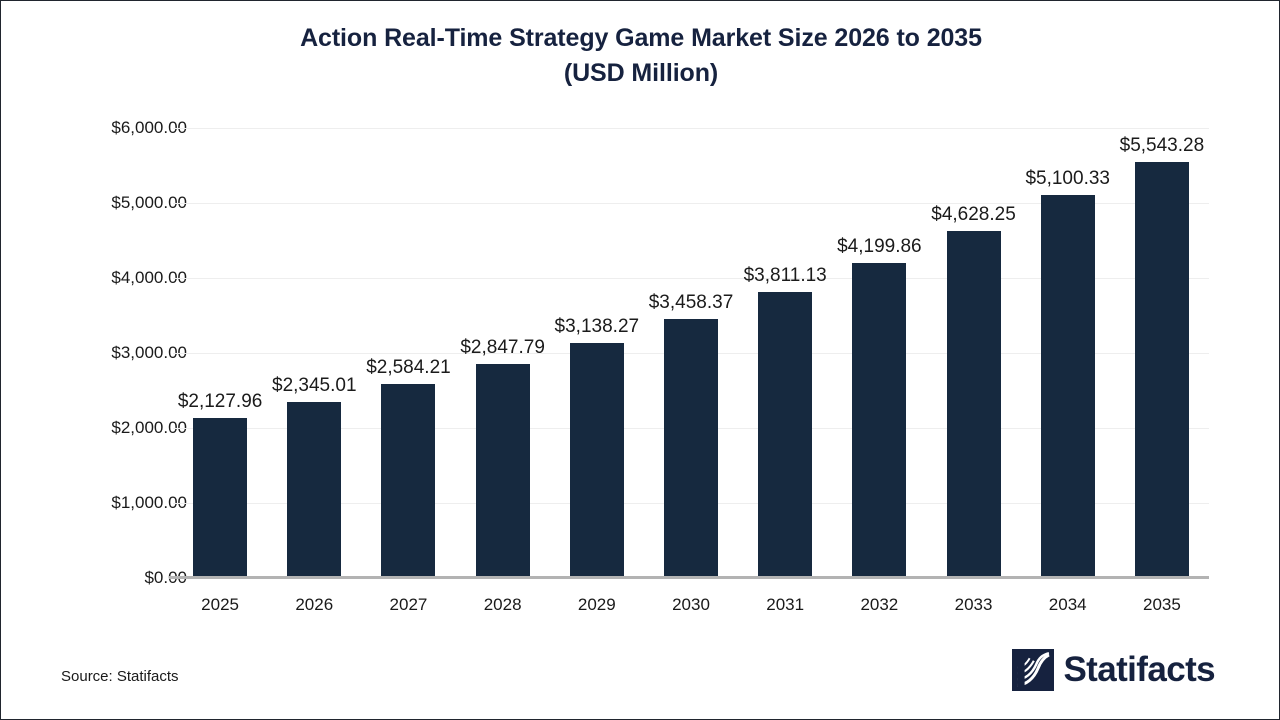 This screenshot has height=720, width=1280. What do you see at coordinates (973, 604) in the screenshot?
I see `x-axis-tick-label: 2033` at bounding box center [973, 604].